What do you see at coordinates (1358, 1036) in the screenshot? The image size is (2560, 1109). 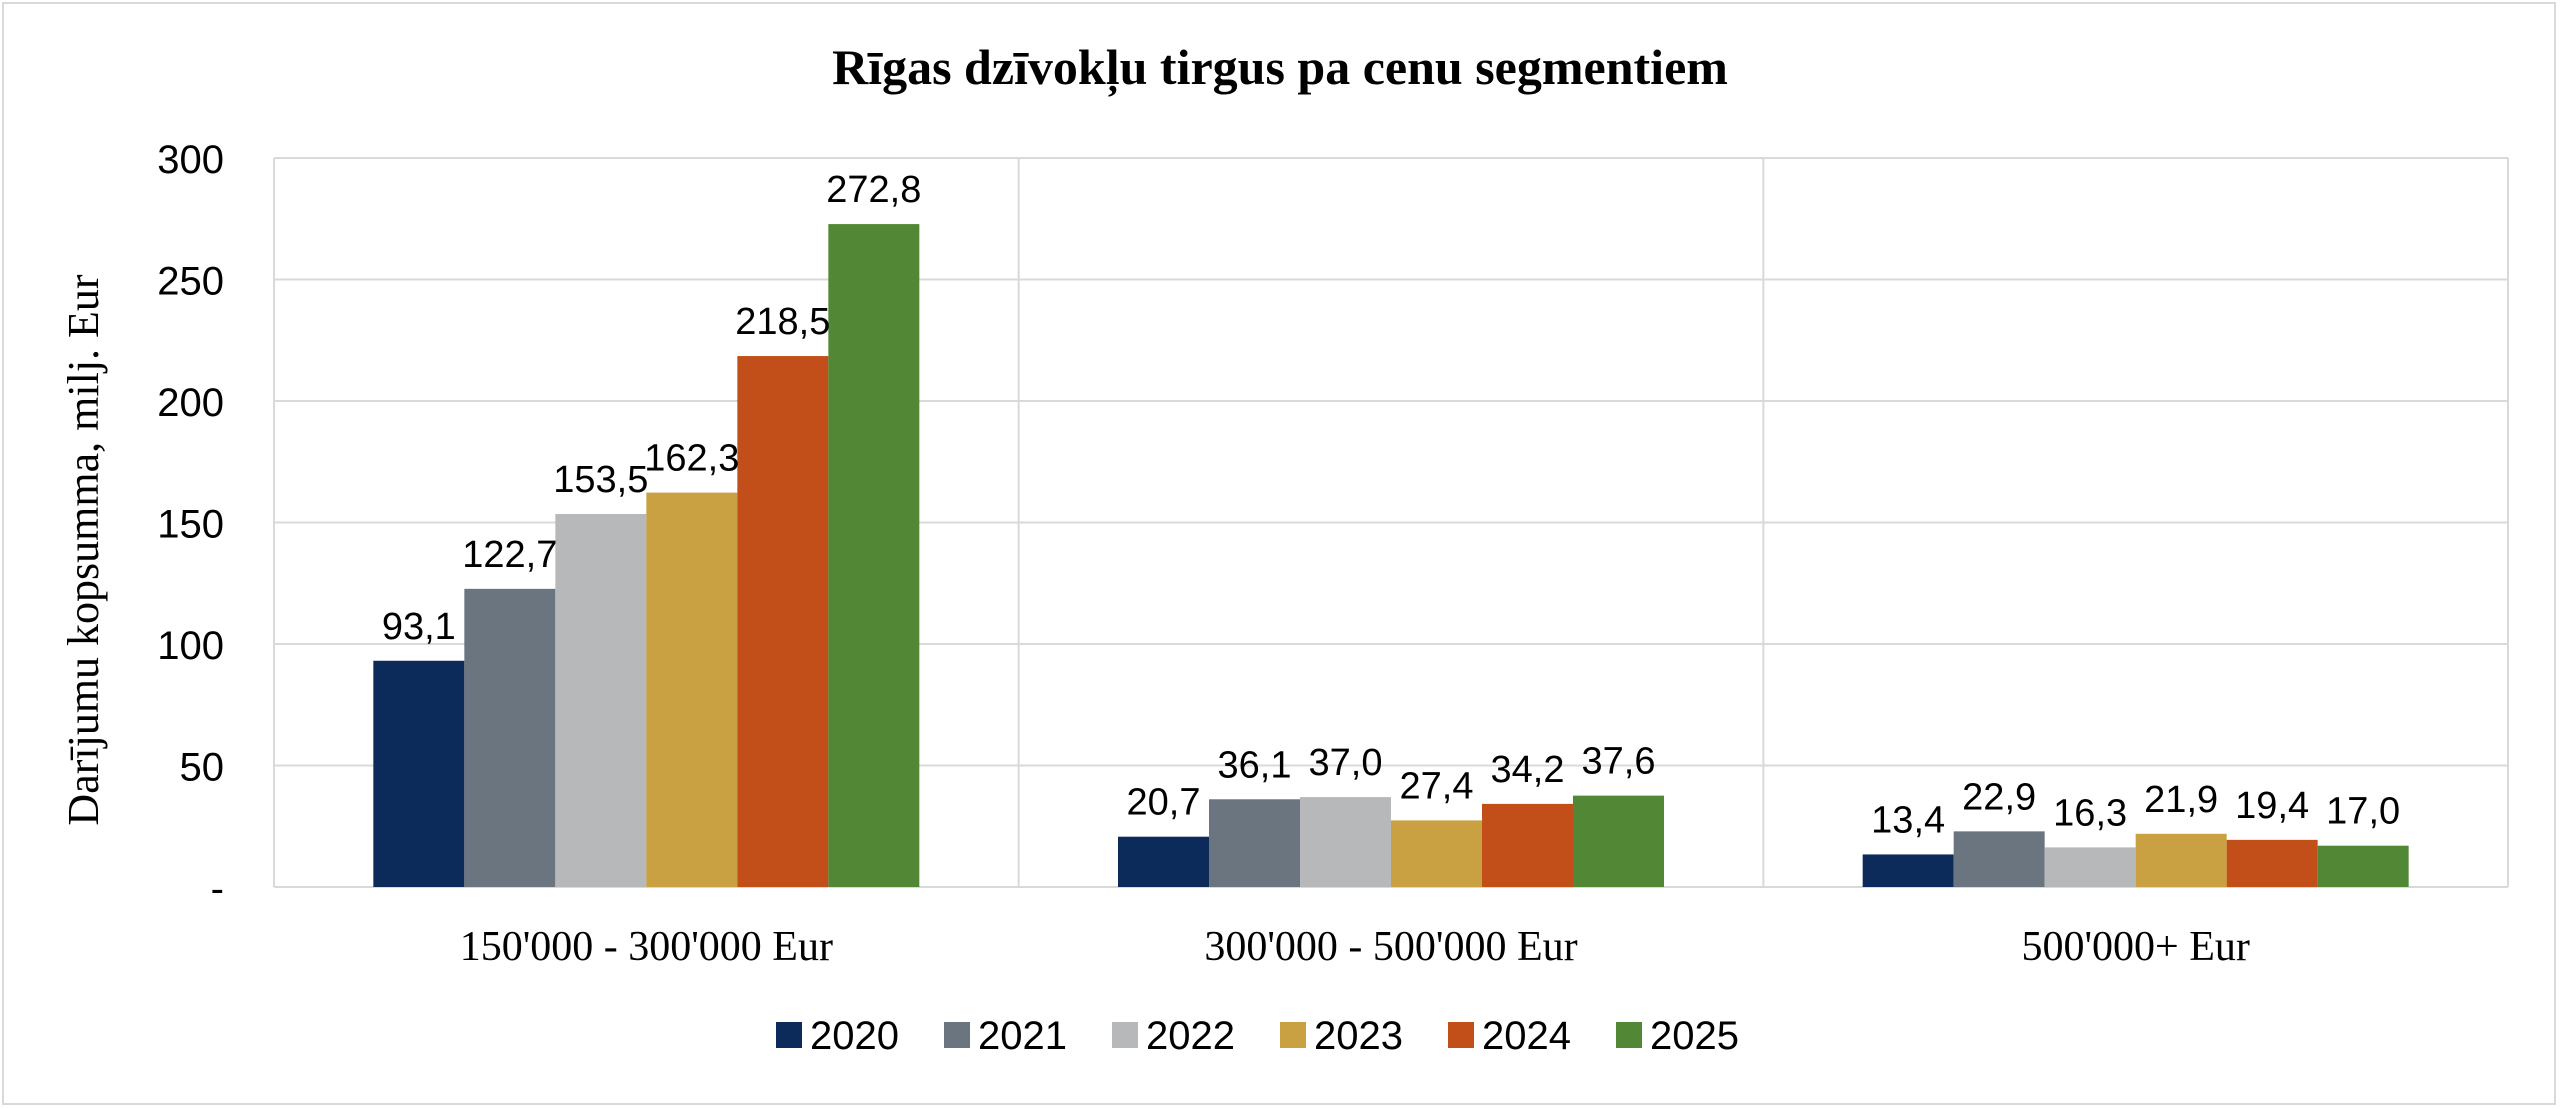 I see `legend-label-2023: 2023` at bounding box center [1358, 1036].